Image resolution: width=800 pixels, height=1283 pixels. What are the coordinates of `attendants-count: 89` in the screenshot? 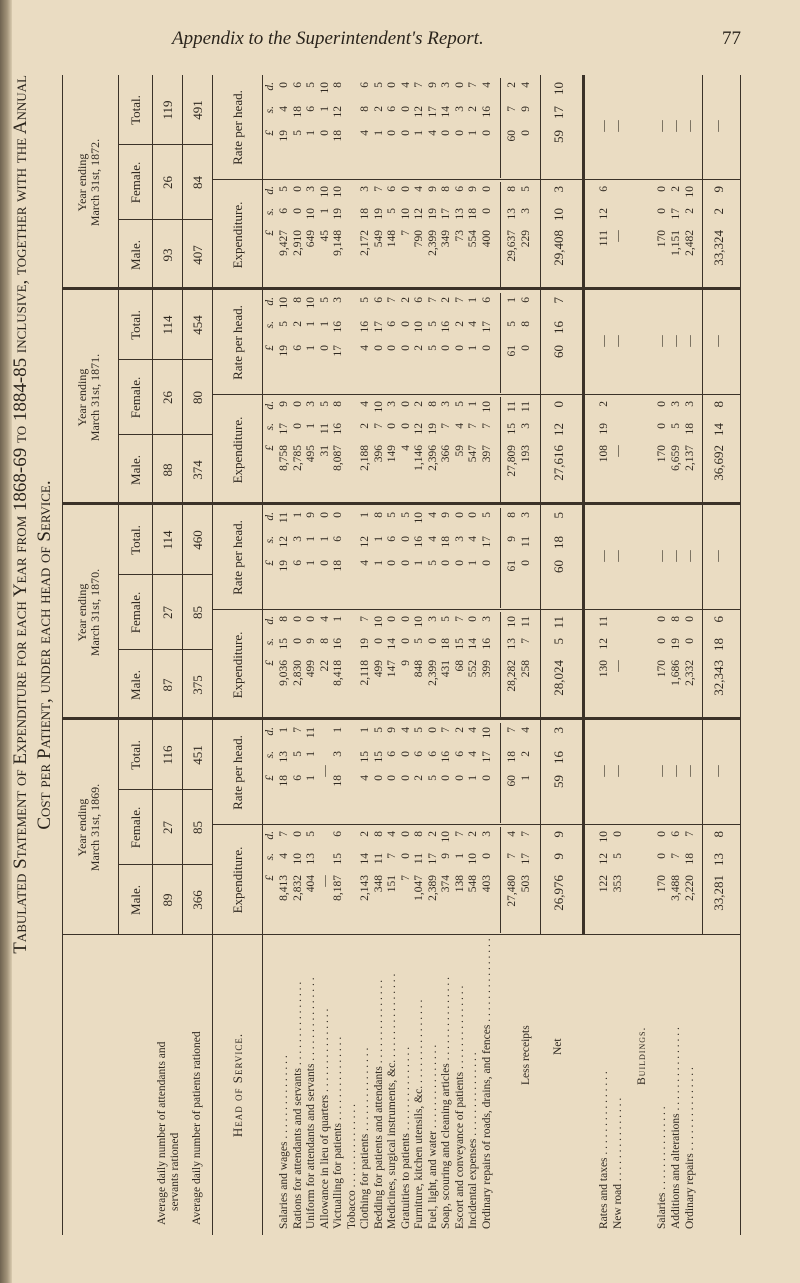 It's located at (167, 900).